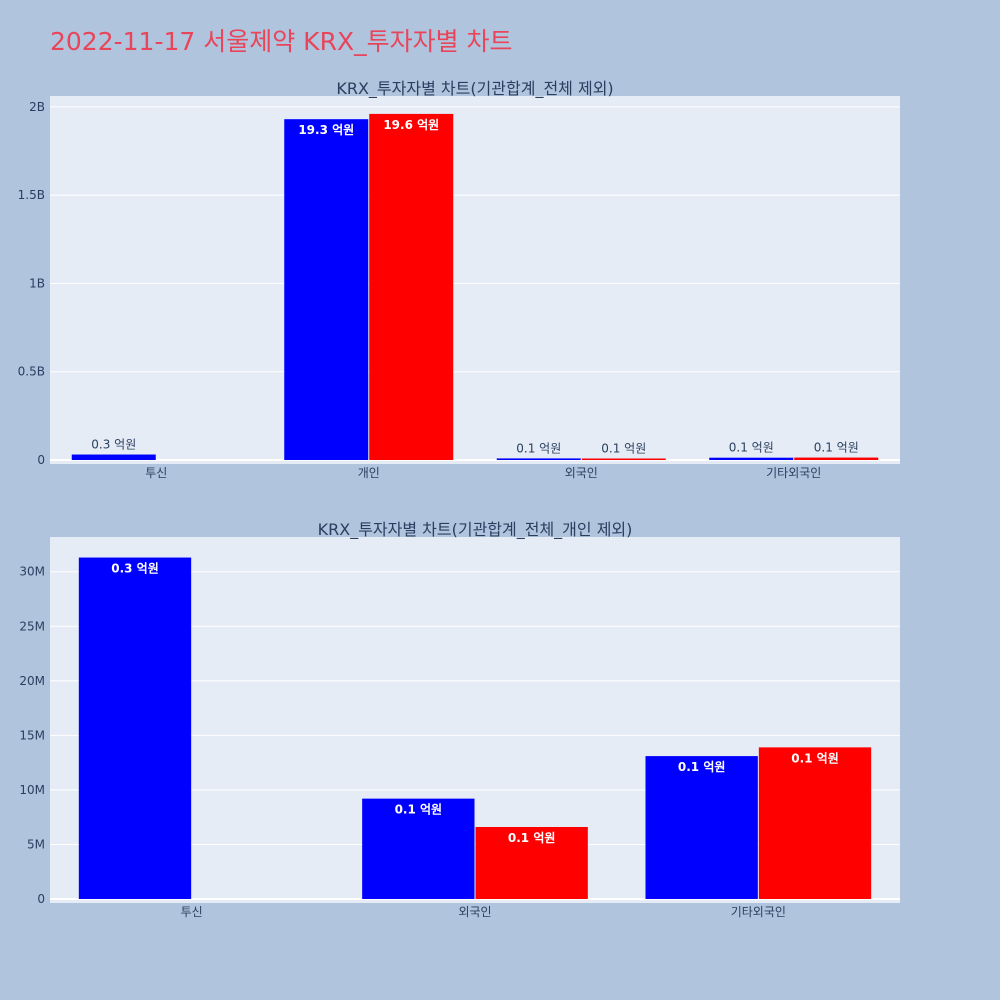 The width and height of the screenshot is (1000, 1000). Describe the element at coordinates (31, 195) in the screenshot. I see `y-tick-label: 1.5B` at that location.